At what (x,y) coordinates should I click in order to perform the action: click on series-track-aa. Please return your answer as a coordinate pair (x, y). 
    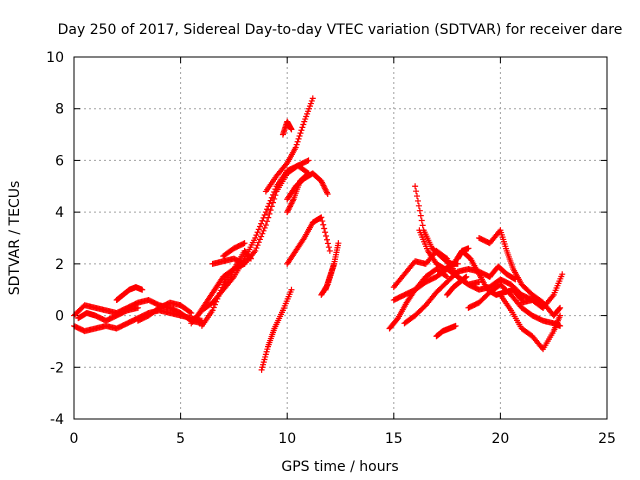
    Looking at the image, I should click on (463, 253).